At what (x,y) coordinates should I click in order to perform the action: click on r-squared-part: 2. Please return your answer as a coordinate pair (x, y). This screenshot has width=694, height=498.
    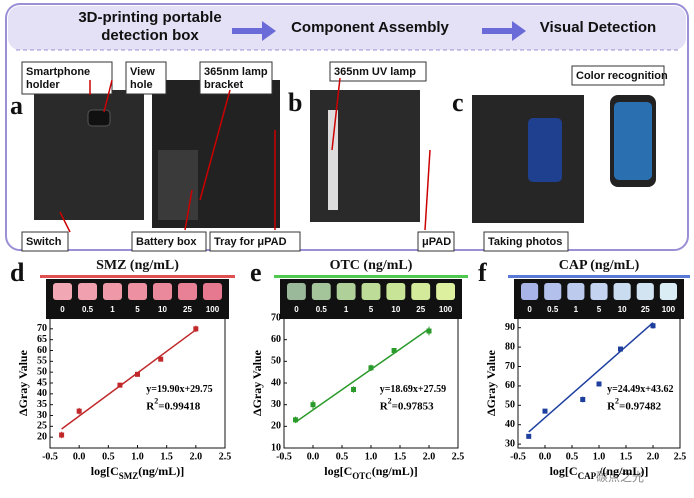
    Looking at the image, I should click on (390, 401).